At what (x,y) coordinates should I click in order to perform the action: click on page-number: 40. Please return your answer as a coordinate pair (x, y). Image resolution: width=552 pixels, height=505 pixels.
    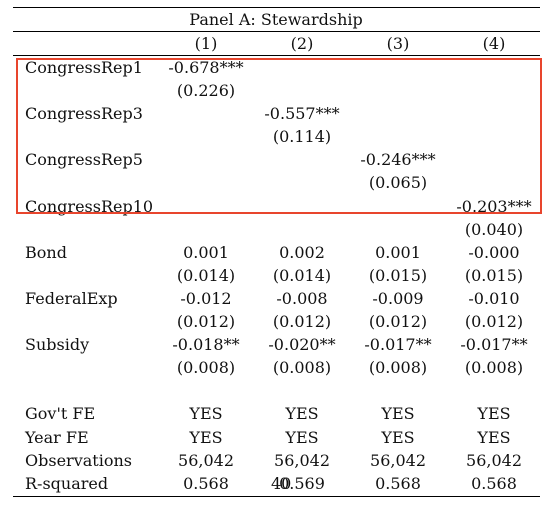
    Looking at the image, I should click on (281, 483).